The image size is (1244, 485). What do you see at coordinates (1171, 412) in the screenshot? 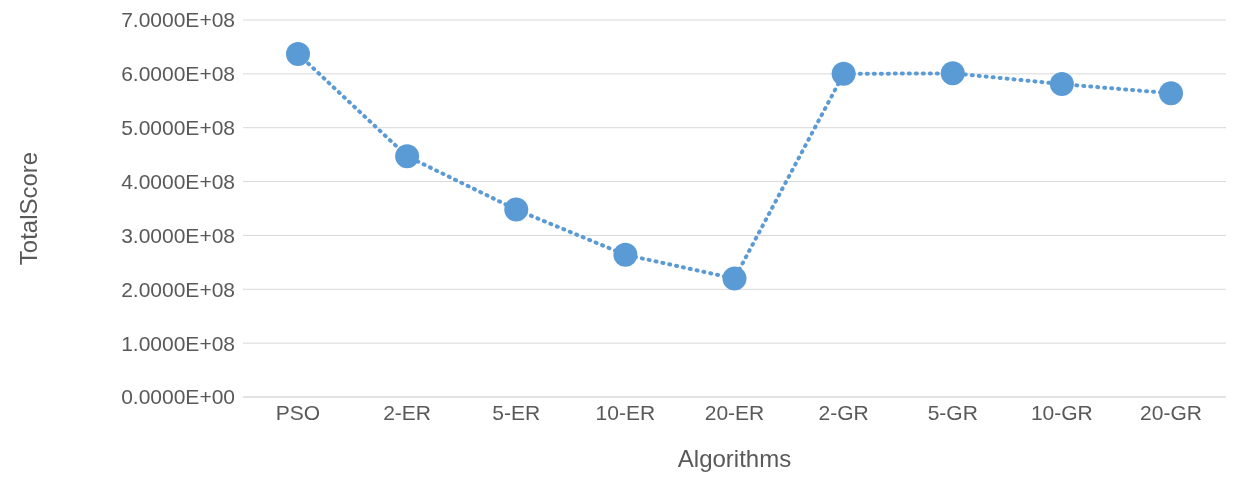
I see `x-tick-label: 20-GR` at bounding box center [1171, 412].